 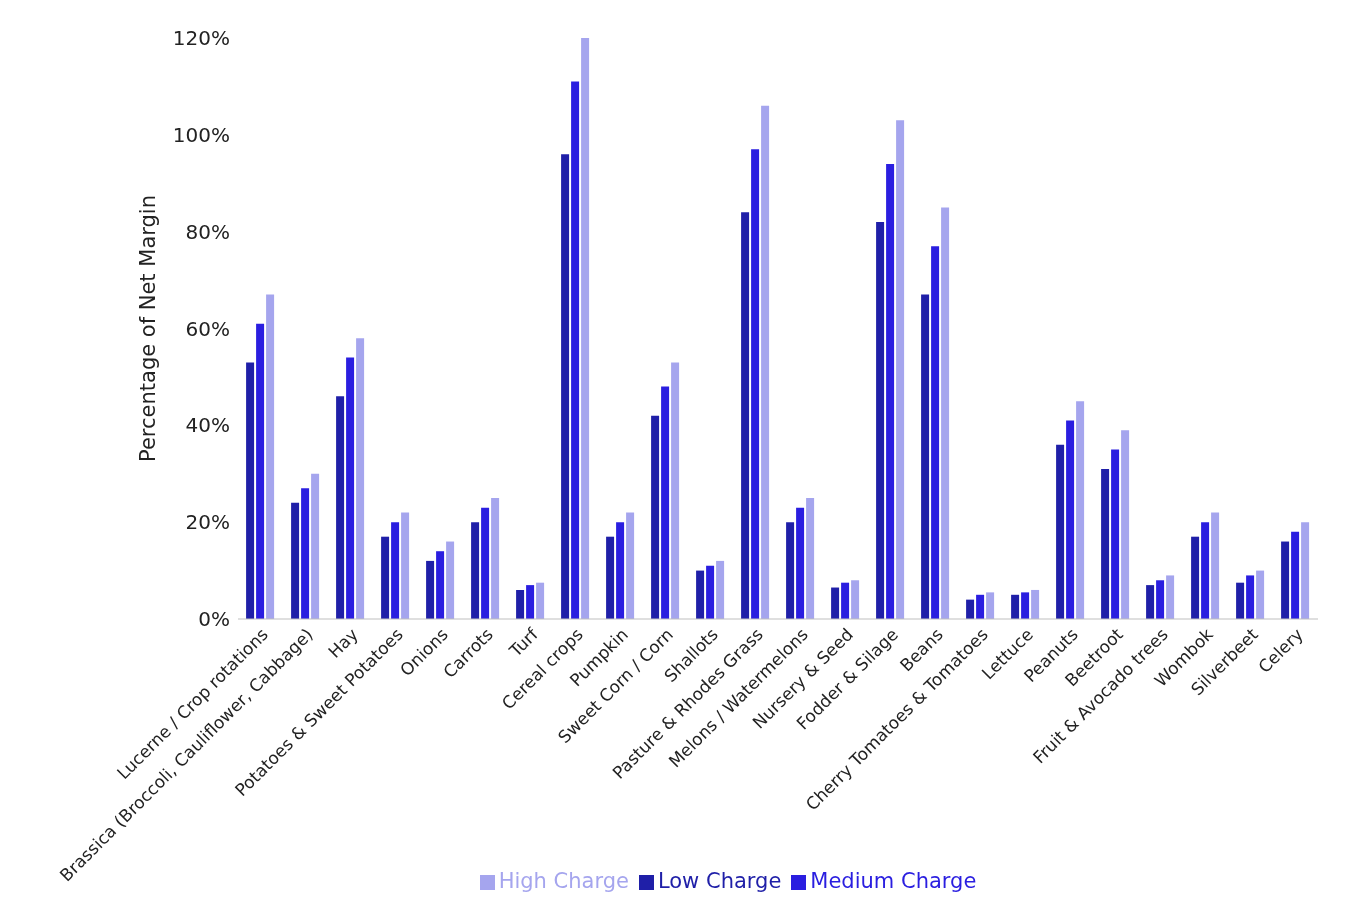 What do you see at coordinates (214, 619) in the screenshot?
I see `y-tick-label: 0%` at bounding box center [214, 619].